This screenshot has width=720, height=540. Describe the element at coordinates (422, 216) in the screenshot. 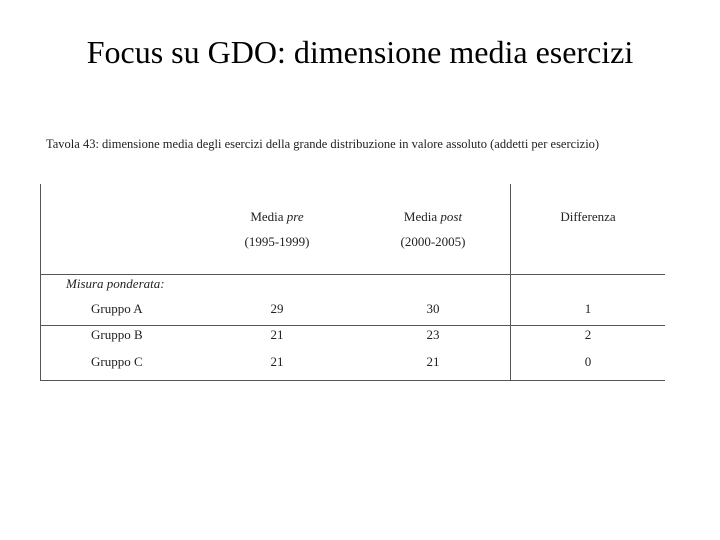

I see `column-header-post-label: Media` at that location.